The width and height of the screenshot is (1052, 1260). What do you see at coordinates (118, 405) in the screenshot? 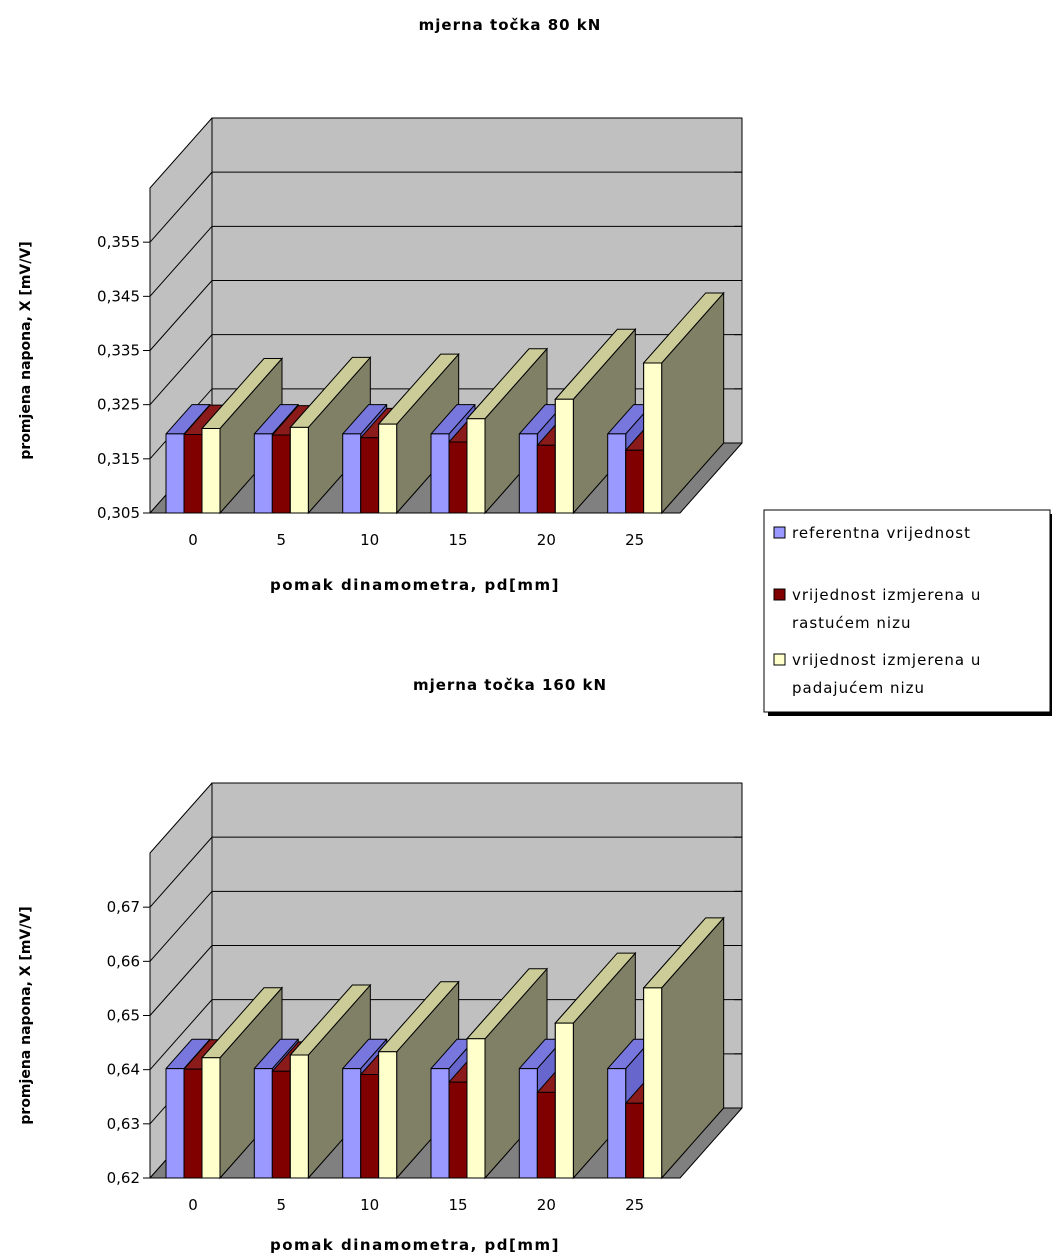
I see `y-tick-label: 0,325` at bounding box center [118, 405].